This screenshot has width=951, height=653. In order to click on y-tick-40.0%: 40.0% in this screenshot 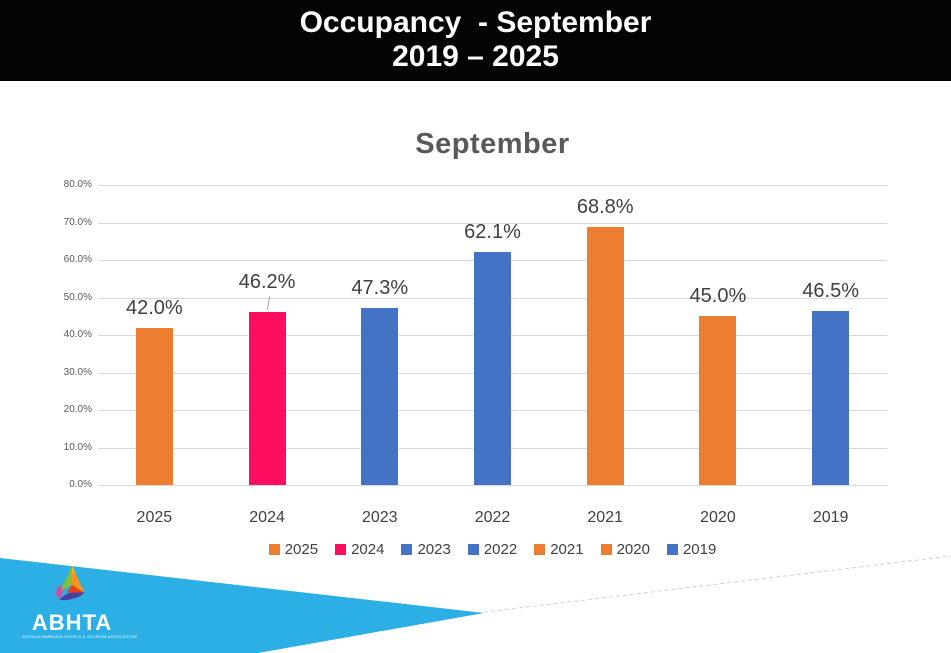, I will do `click(77, 334)`.